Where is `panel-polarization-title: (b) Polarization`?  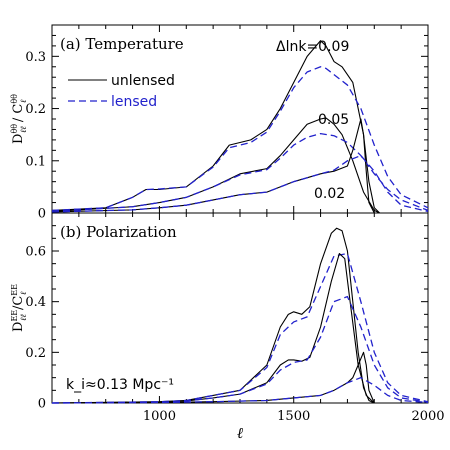 panel-polarization-title: (b) Polarization is located at coordinates (118, 232).